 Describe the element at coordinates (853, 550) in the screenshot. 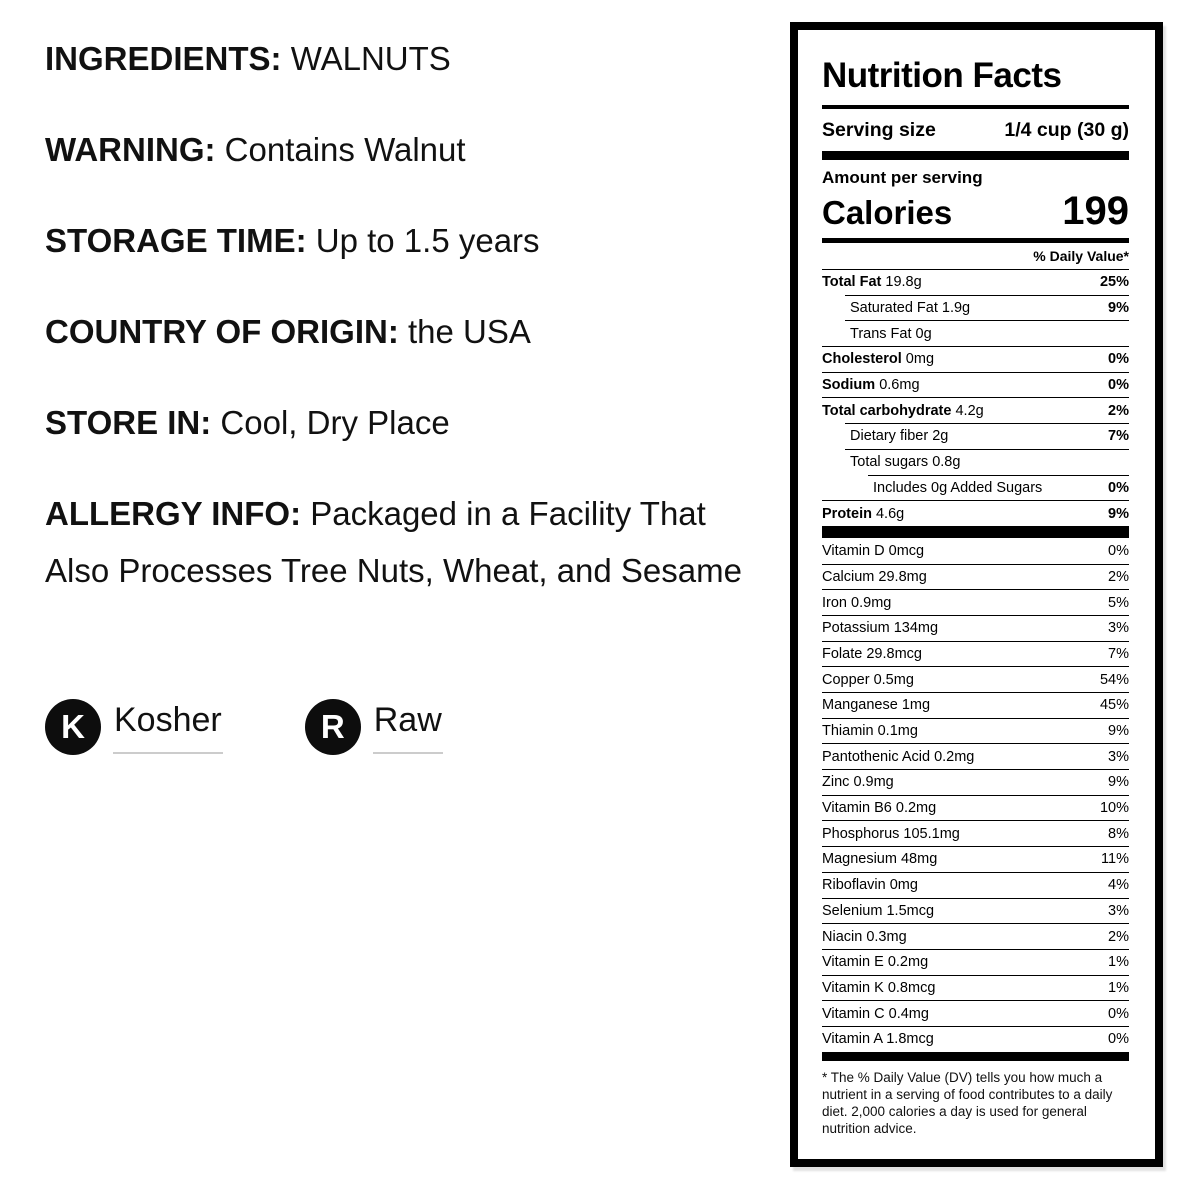

I see `nutrient-name: Vitamin D` at that location.